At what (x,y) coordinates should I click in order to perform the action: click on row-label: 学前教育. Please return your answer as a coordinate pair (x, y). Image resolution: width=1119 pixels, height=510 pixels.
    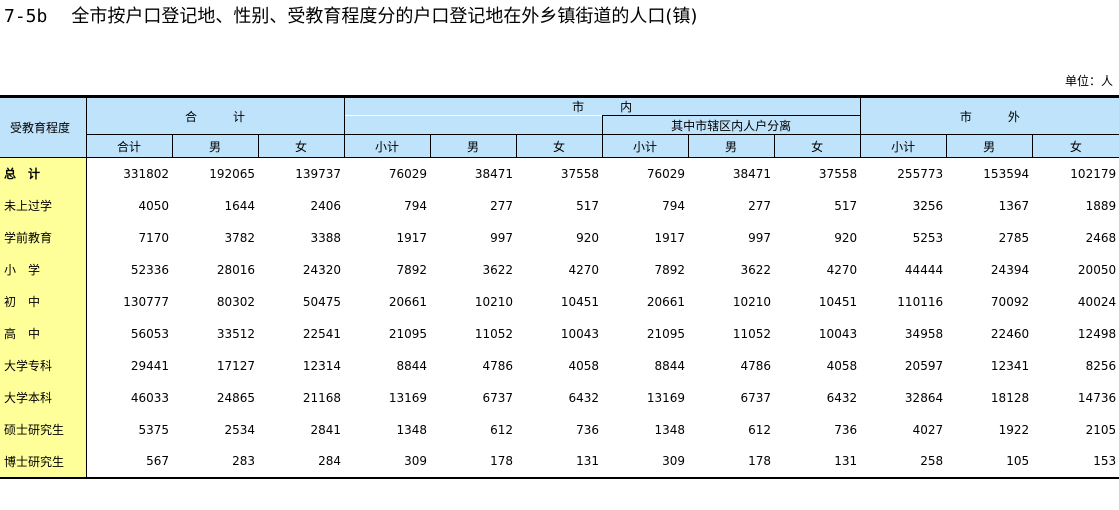
    Looking at the image, I should click on (43, 237).